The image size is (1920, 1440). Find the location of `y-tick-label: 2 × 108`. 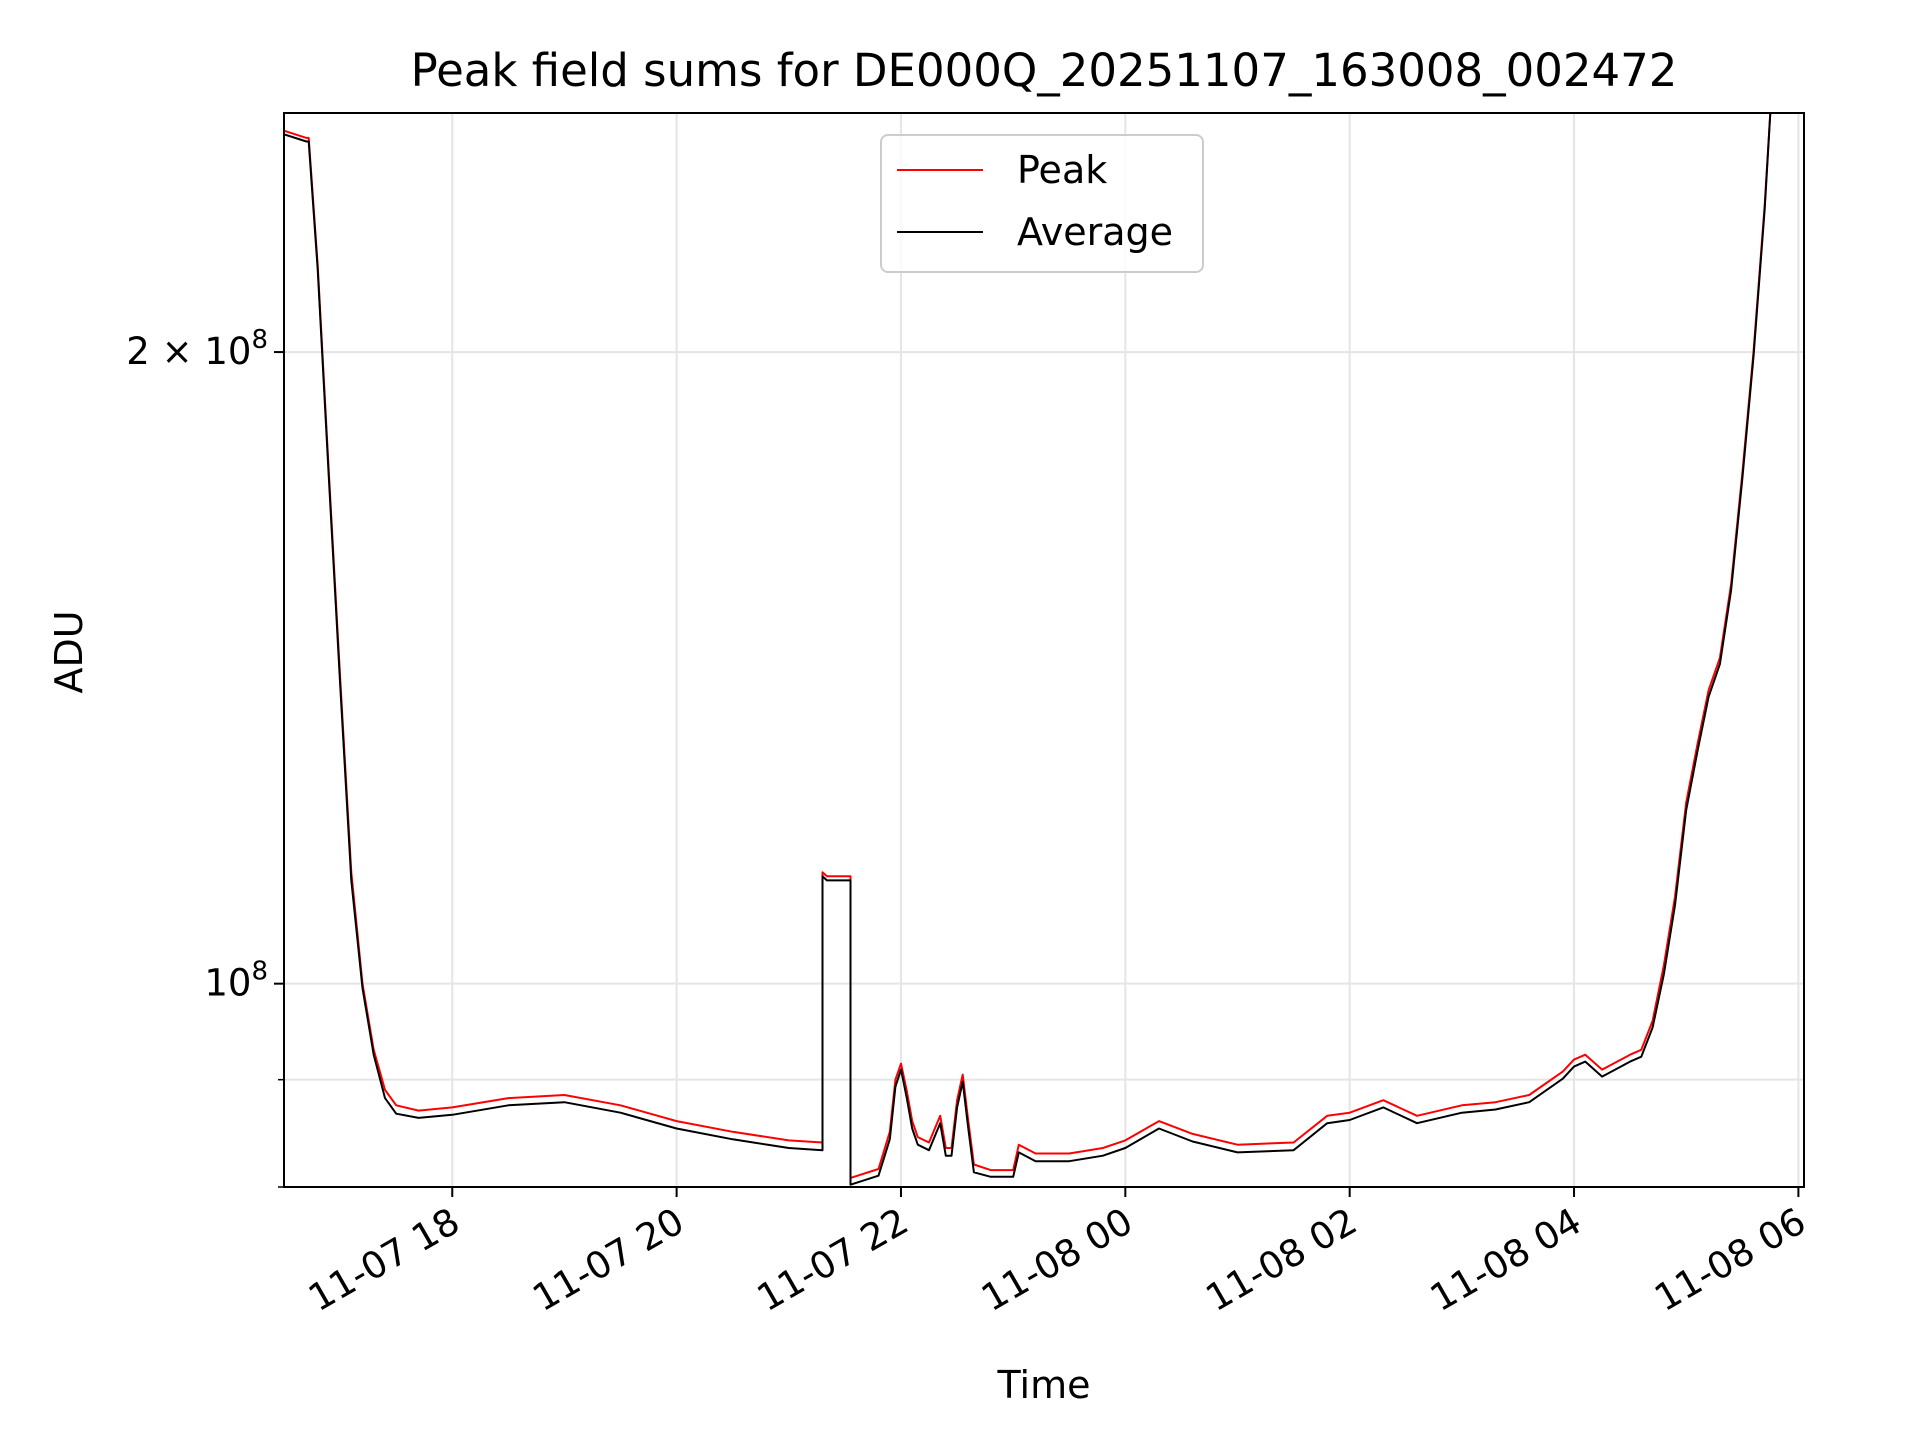

y-tick-label: 2 × 108 is located at coordinates (197, 349).